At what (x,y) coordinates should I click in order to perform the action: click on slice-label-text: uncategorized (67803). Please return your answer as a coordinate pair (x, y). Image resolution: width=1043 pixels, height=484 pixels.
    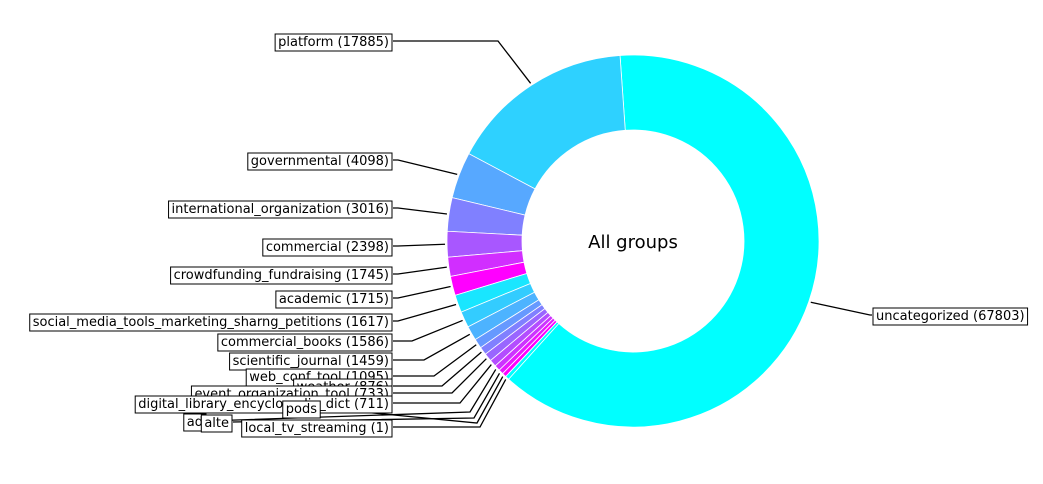
    Looking at the image, I should click on (950, 316).